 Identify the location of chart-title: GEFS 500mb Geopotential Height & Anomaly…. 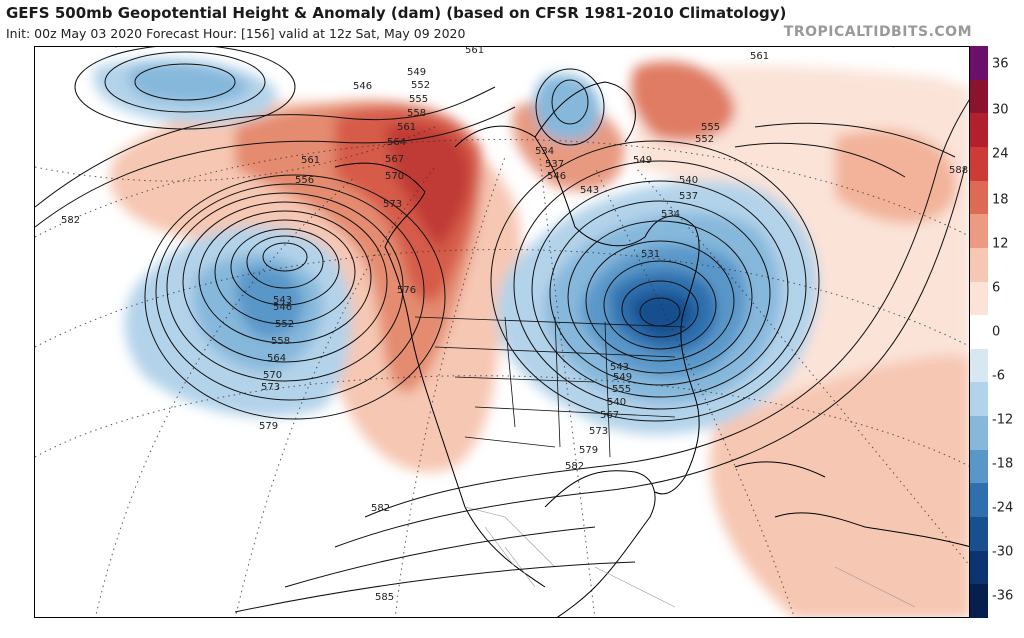
(396, 13).